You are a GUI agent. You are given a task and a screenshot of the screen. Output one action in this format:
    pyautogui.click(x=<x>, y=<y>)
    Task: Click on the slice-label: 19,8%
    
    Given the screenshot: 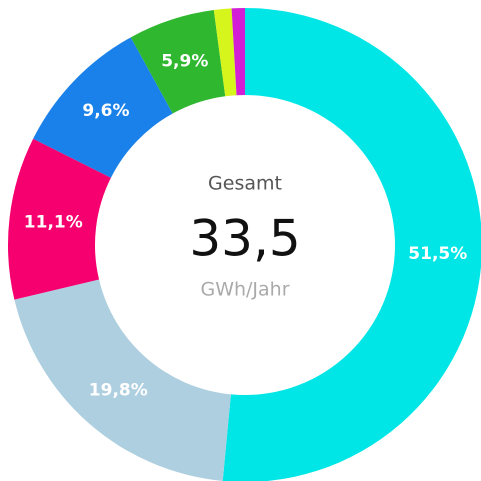 What is the action you would take?
    pyautogui.click(x=118, y=391)
    